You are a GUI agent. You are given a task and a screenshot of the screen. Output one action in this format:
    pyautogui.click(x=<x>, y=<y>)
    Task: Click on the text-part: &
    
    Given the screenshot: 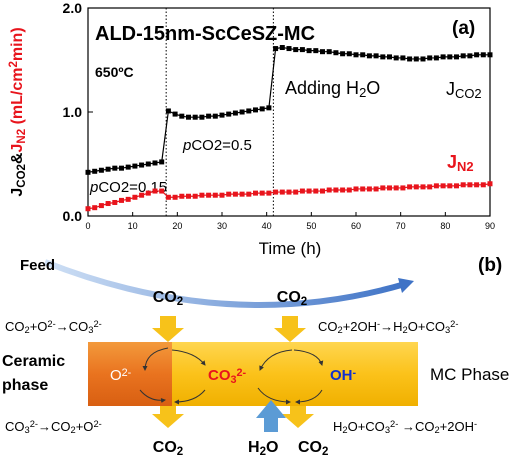 What is the action you would take?
    pyautogui.click(x=17, y=158)
    